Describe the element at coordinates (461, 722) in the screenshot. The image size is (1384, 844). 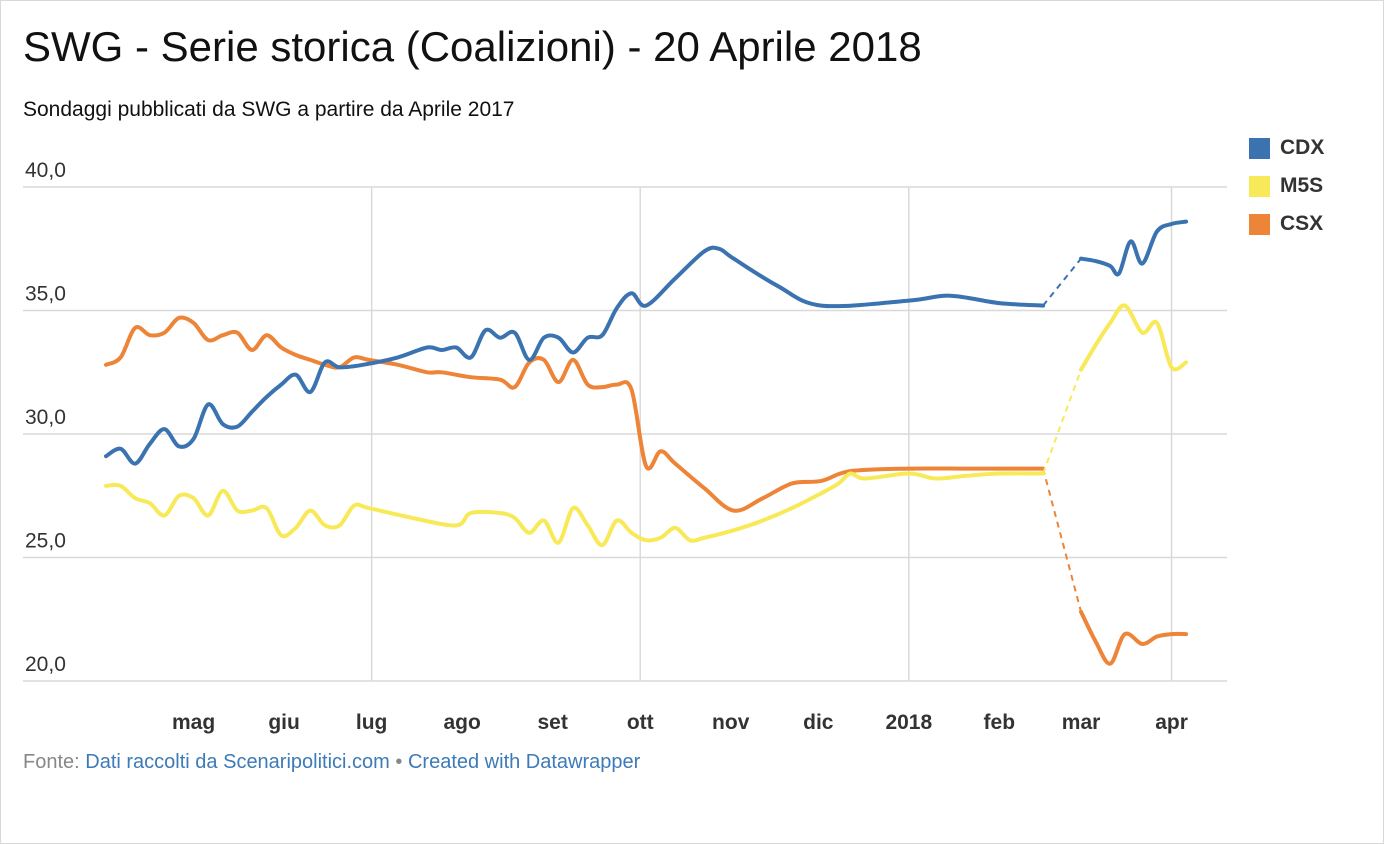
I see `x-tick-label: ago` at that location.